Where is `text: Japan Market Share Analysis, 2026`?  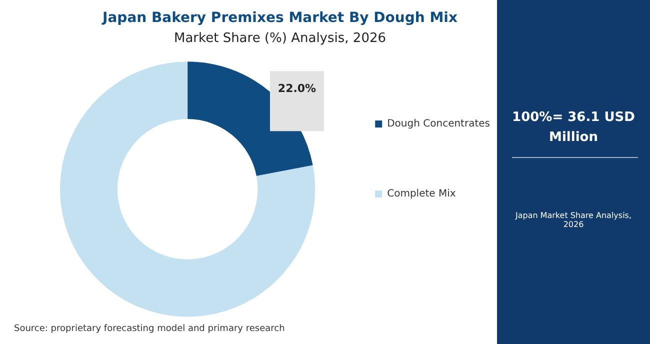
text: Japan Market Share Analysis, 2026 is located at coordinates (573, 220).